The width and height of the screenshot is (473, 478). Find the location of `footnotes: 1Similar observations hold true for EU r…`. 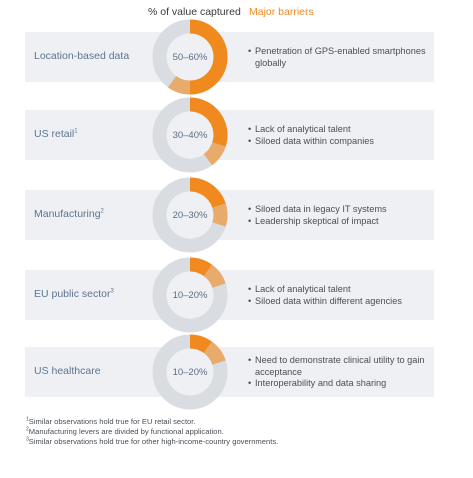

footnotes: 1Similar observations hold true for EU r… is located at coordinates (236, 432).